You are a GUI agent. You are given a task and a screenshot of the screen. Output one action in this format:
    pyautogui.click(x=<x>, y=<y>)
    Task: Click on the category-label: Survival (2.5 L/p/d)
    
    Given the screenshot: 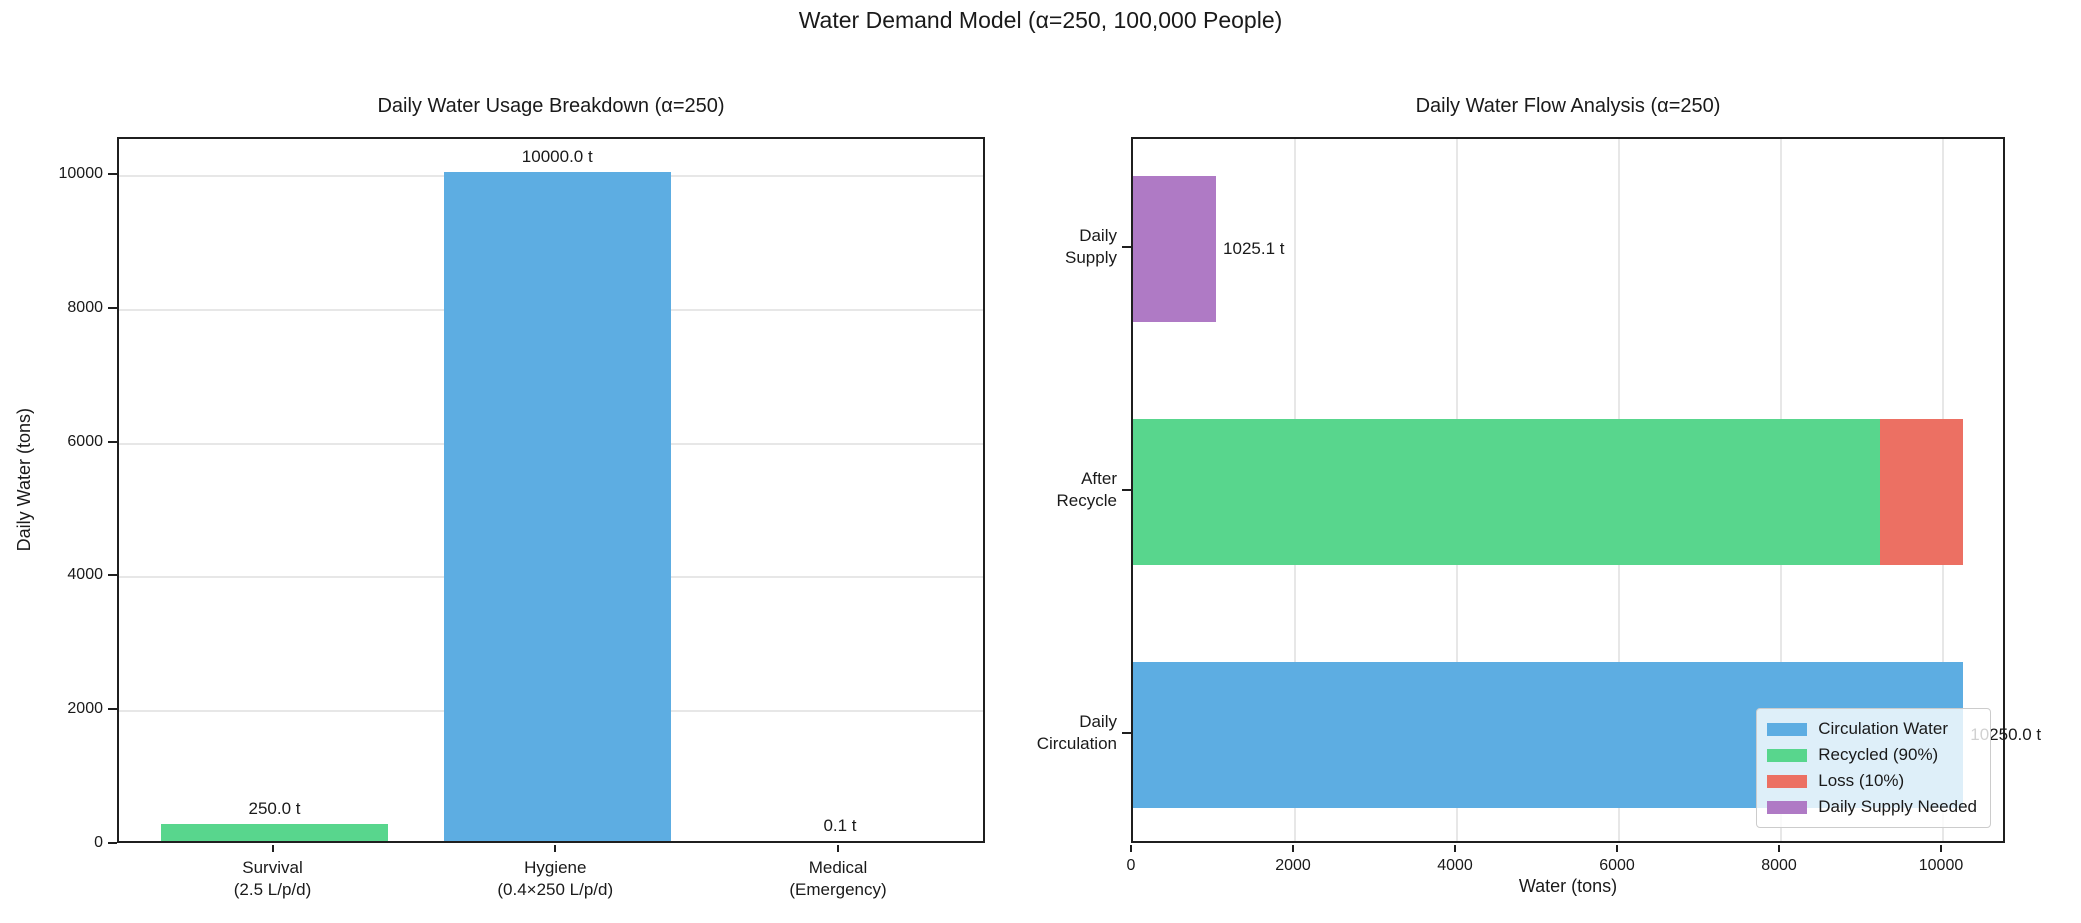 What is the action you would take?
    pyautogui.click(x=273, y=879)
    